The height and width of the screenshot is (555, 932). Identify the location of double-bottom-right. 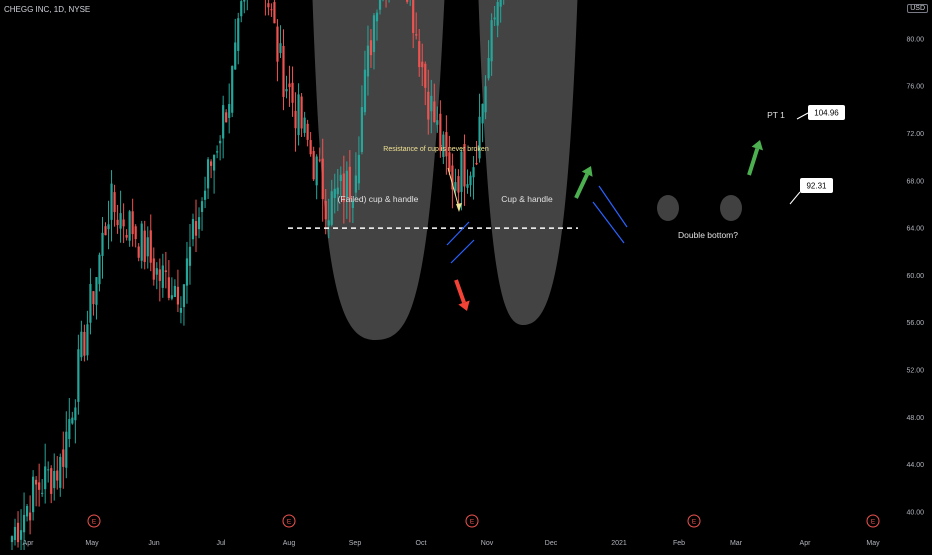
(731, 208).